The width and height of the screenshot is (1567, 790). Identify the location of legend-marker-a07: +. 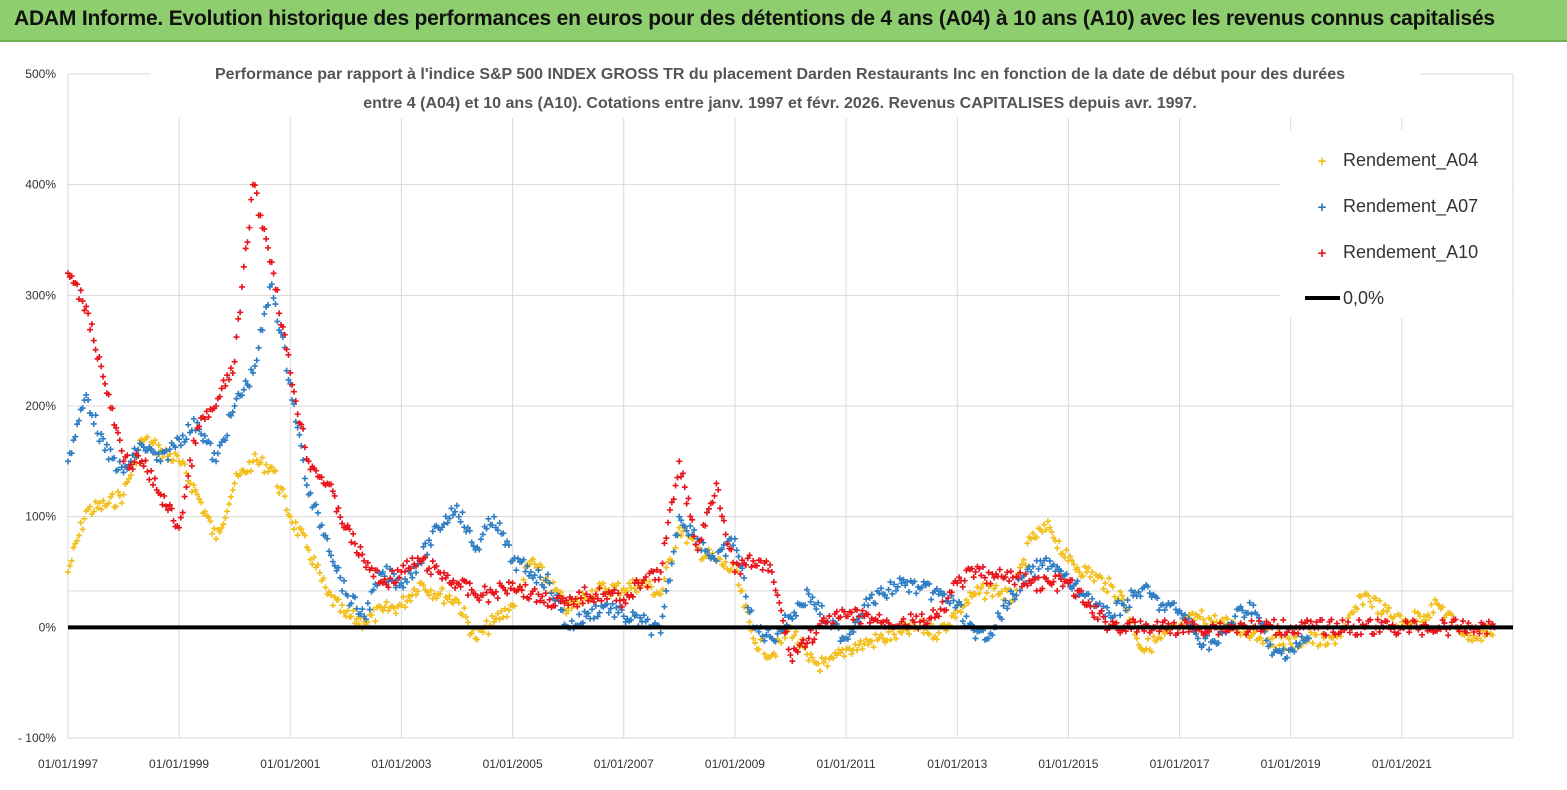
(1322, 207).